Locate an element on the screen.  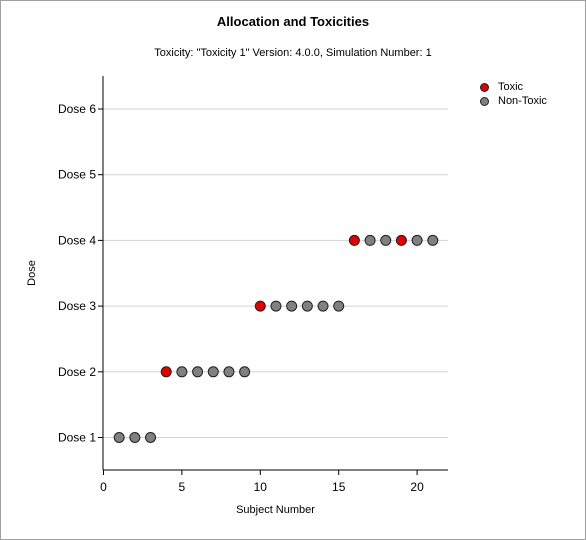
x-tick-label: 10 is located at coordinates (261, 487).